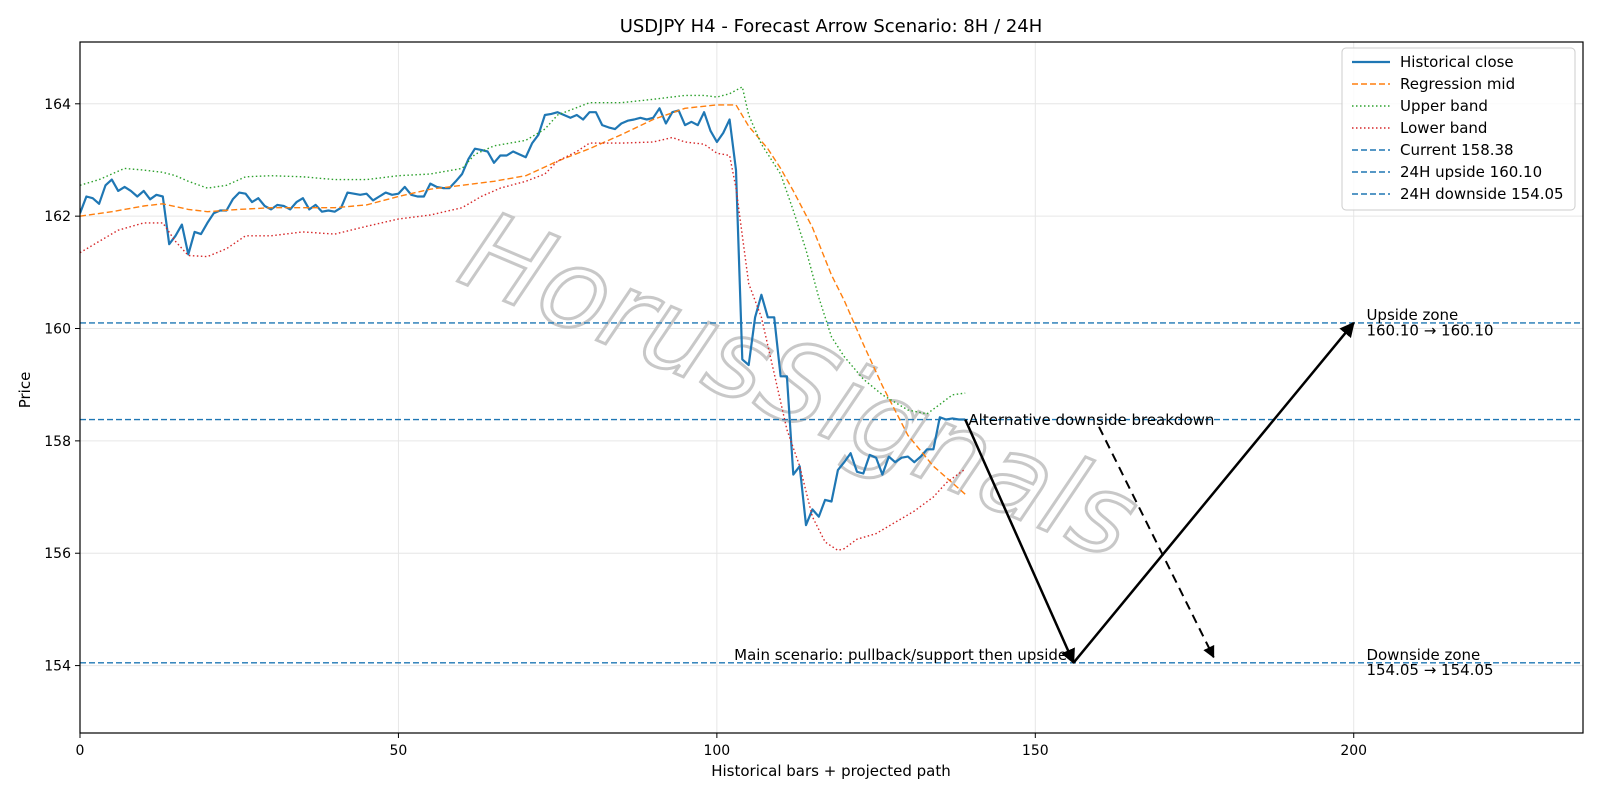 This screenshot has height=800, width=1600. I want to click on legend-label: Upper band, so click(1444, 106).